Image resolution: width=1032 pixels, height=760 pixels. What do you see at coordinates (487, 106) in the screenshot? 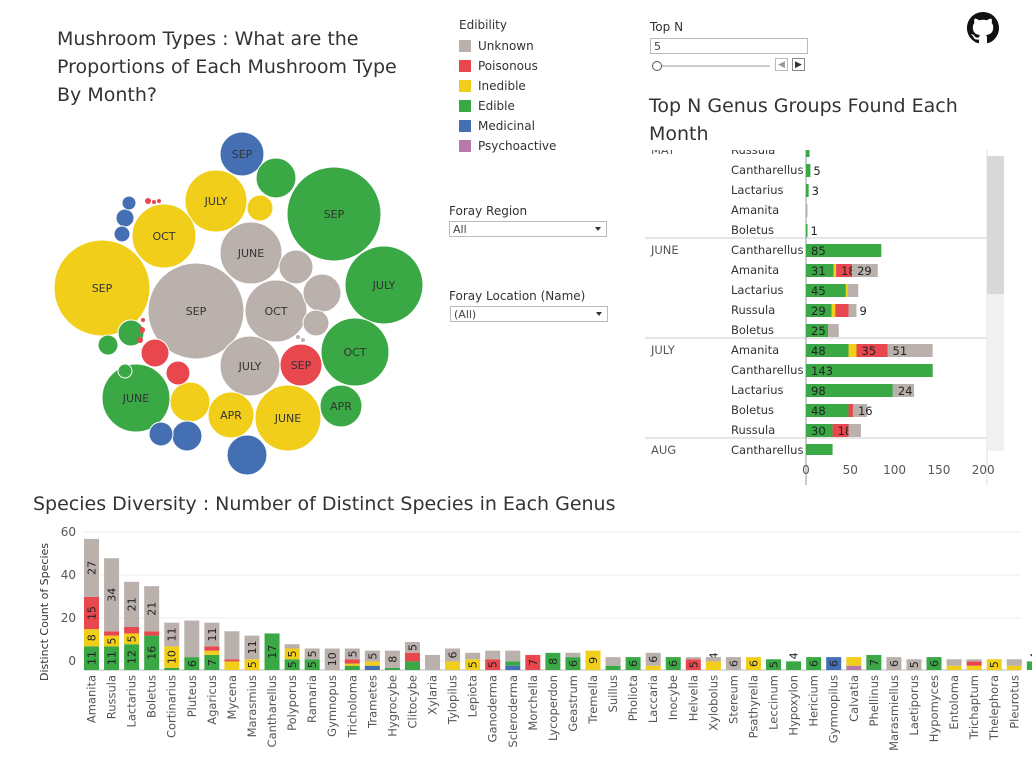
I see `legend-item-edible: Edible` at bounding box center [487, 106].